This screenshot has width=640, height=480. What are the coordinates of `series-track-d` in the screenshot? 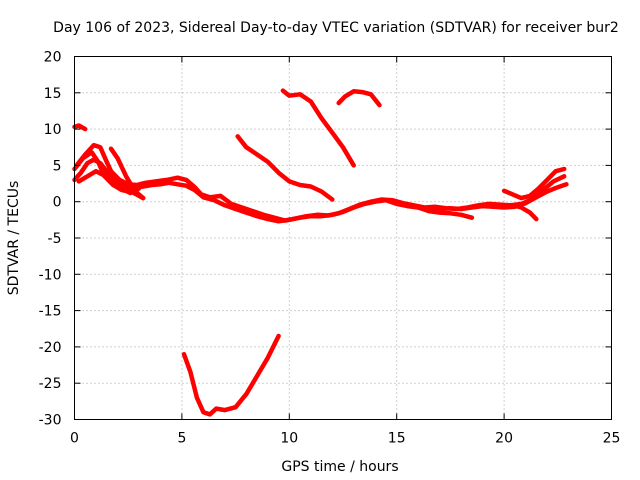 It's located at (109, 182).